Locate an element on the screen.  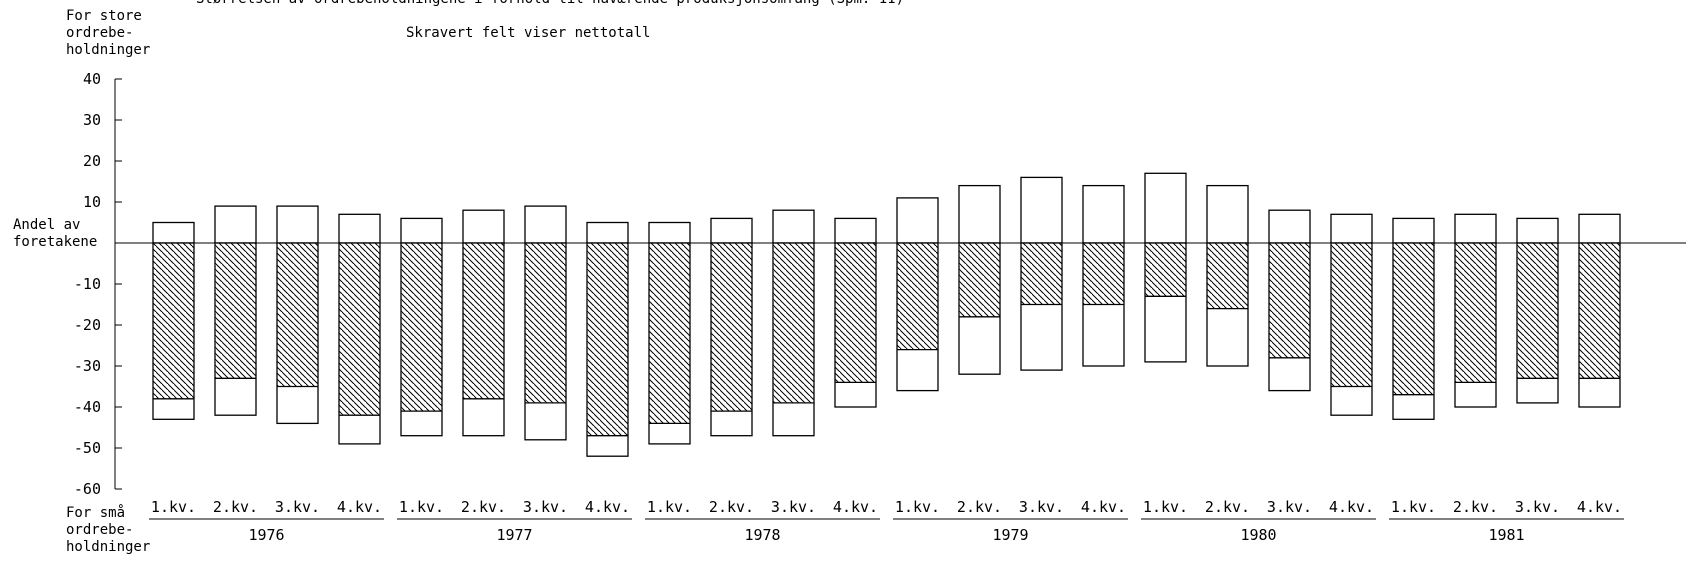
y-axis-label: Andel av foretakene is located at coordinates (55, 233).